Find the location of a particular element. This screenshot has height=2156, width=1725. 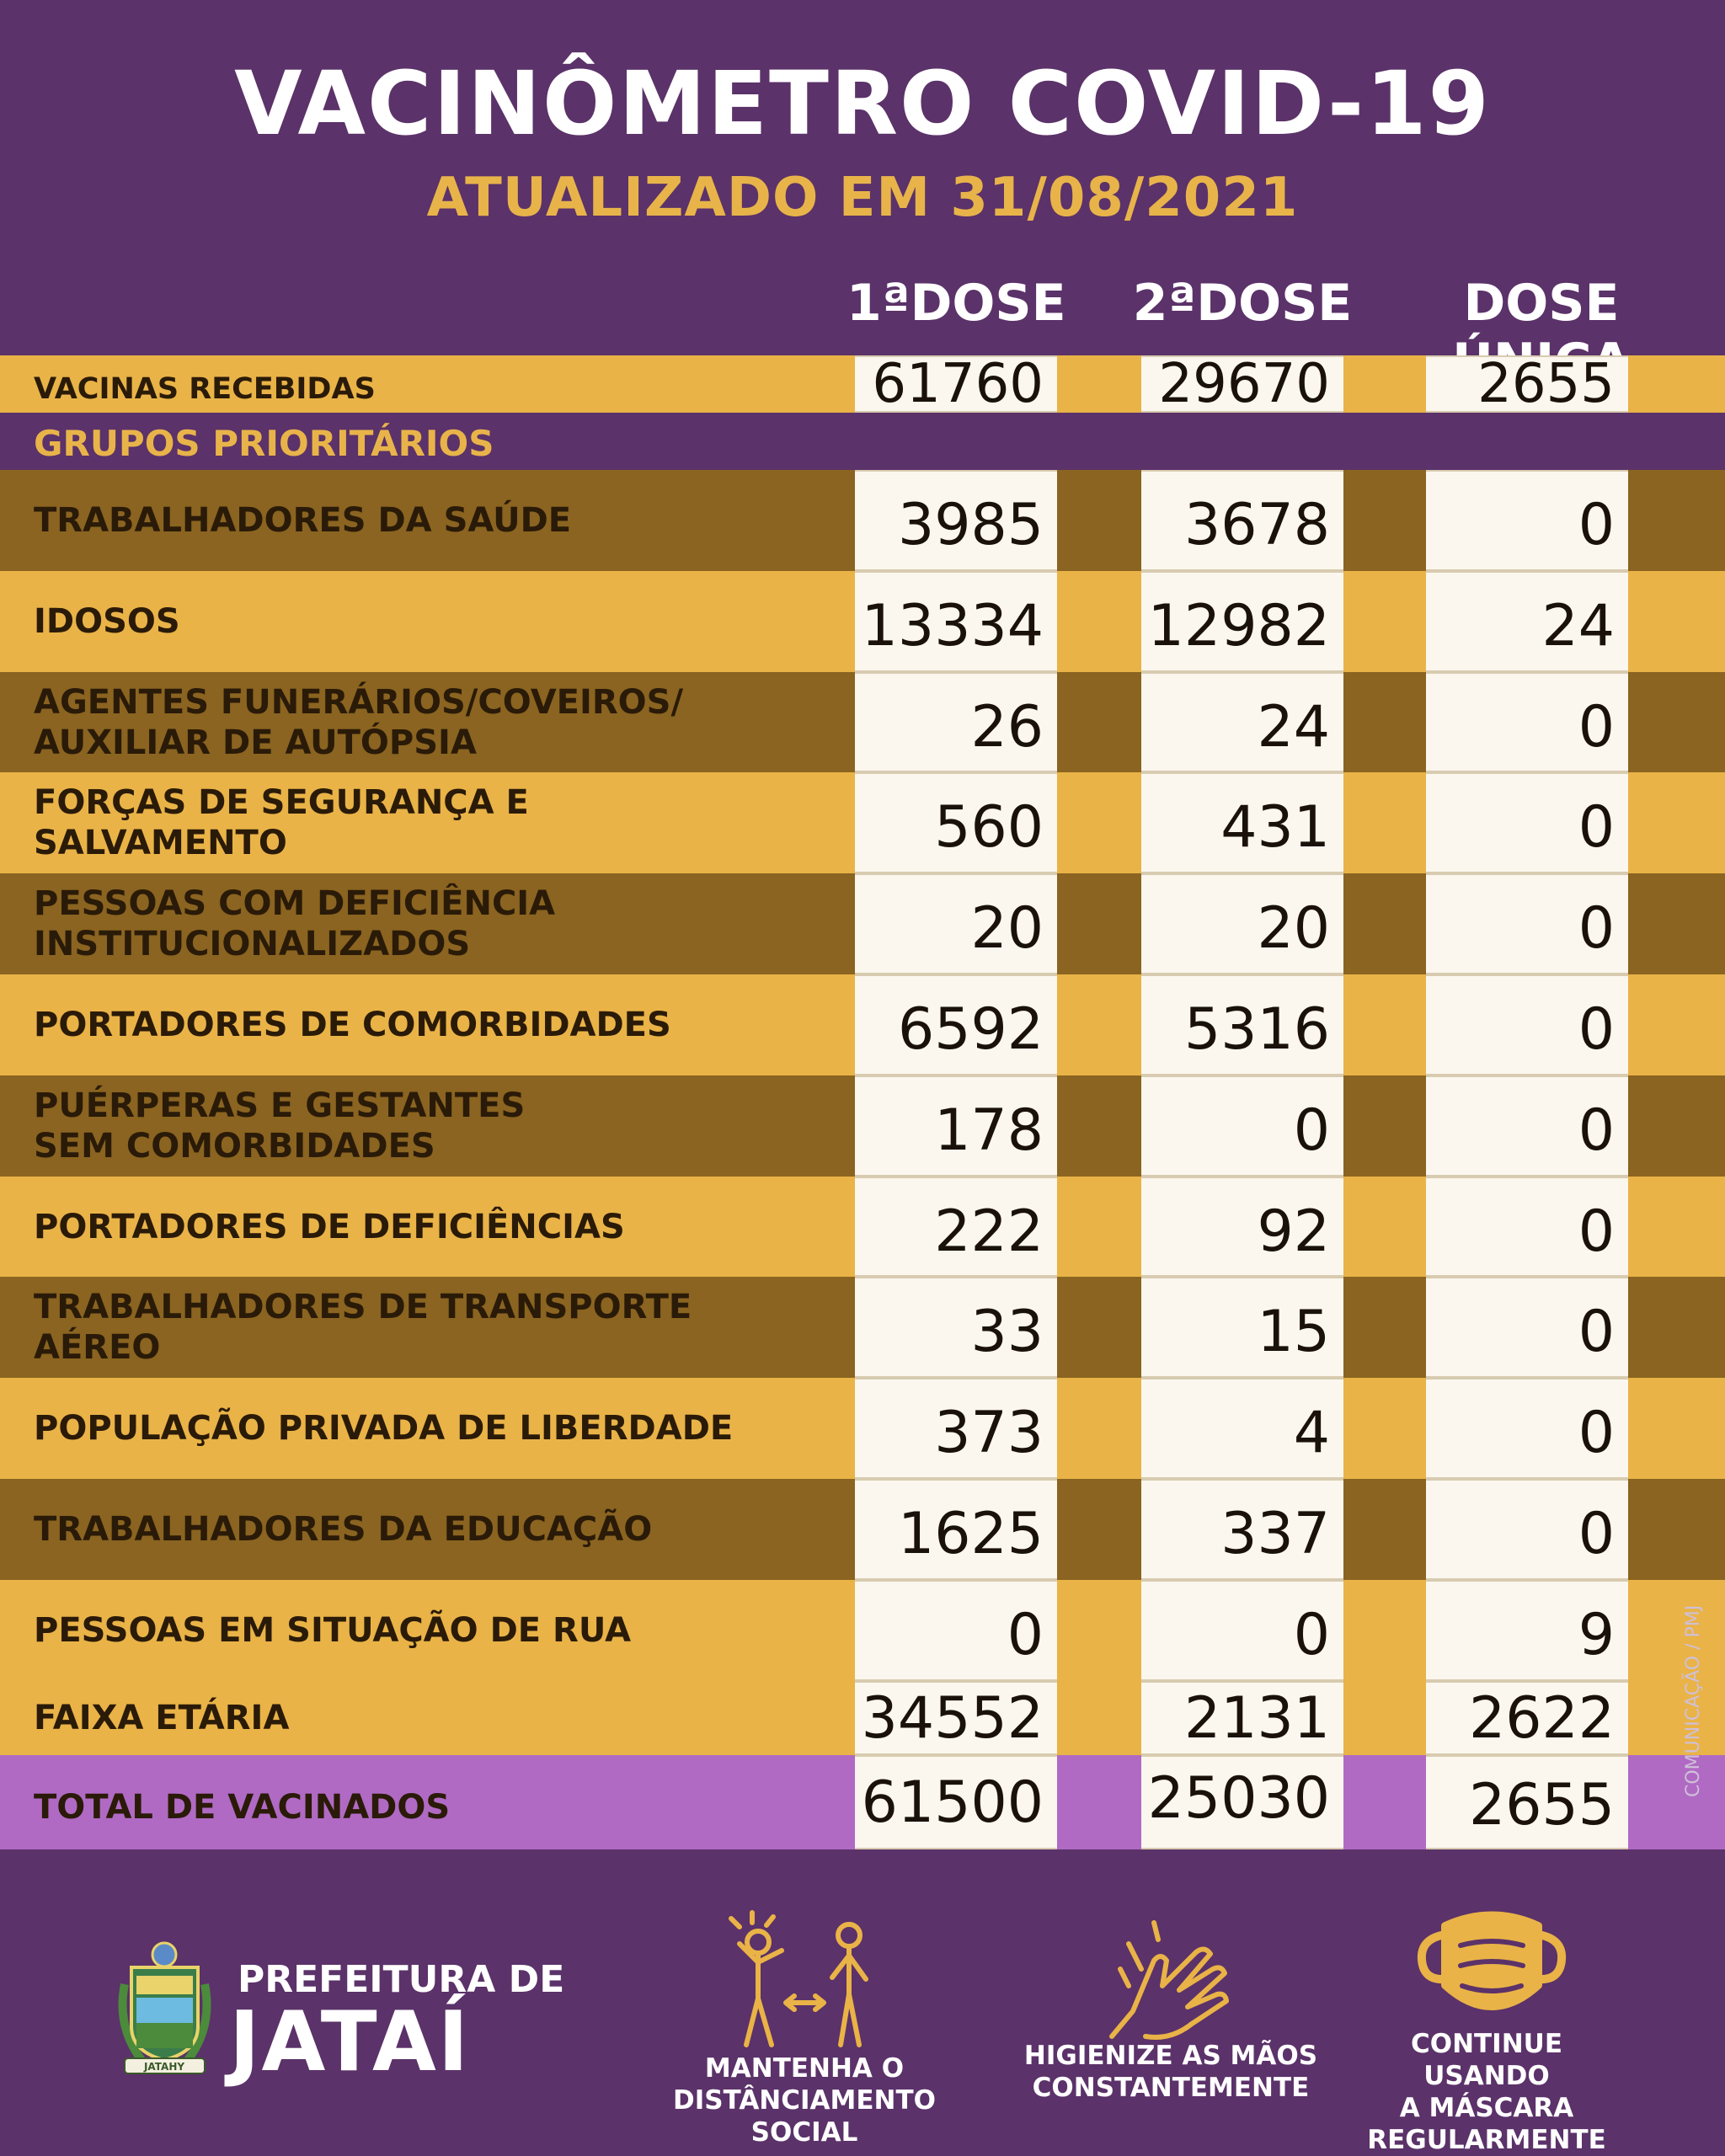

social-distance-icon is located at coordinates (798, 1979).